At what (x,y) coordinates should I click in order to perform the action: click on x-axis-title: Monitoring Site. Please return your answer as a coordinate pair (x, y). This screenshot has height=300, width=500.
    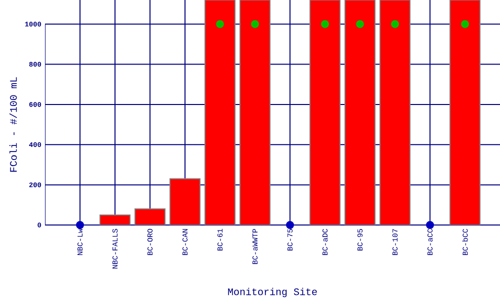
    Looking at the image, I should click on (272, 293).